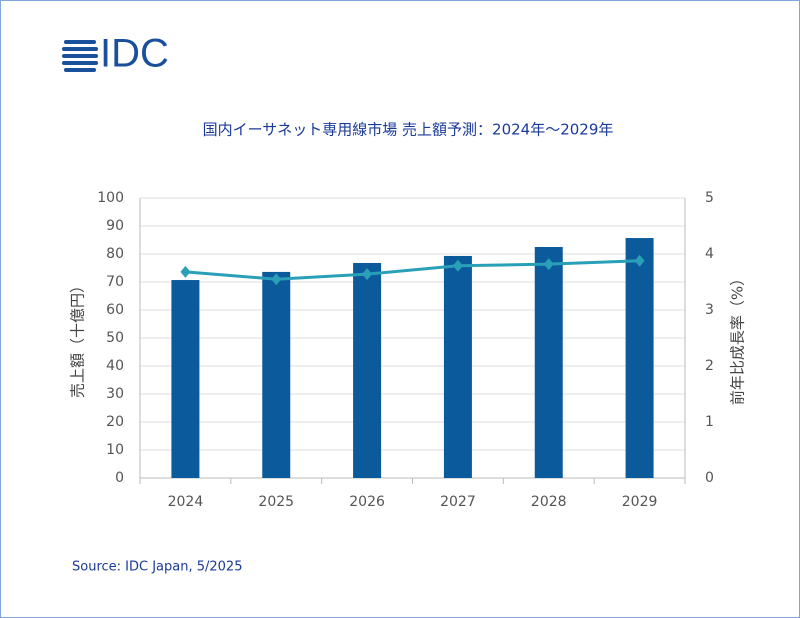 The width and height of the screenshot is (800, 618). Describe the element at coordinates (115, 226) in the screenshot. I see `y-tick-label: 90` at that location.